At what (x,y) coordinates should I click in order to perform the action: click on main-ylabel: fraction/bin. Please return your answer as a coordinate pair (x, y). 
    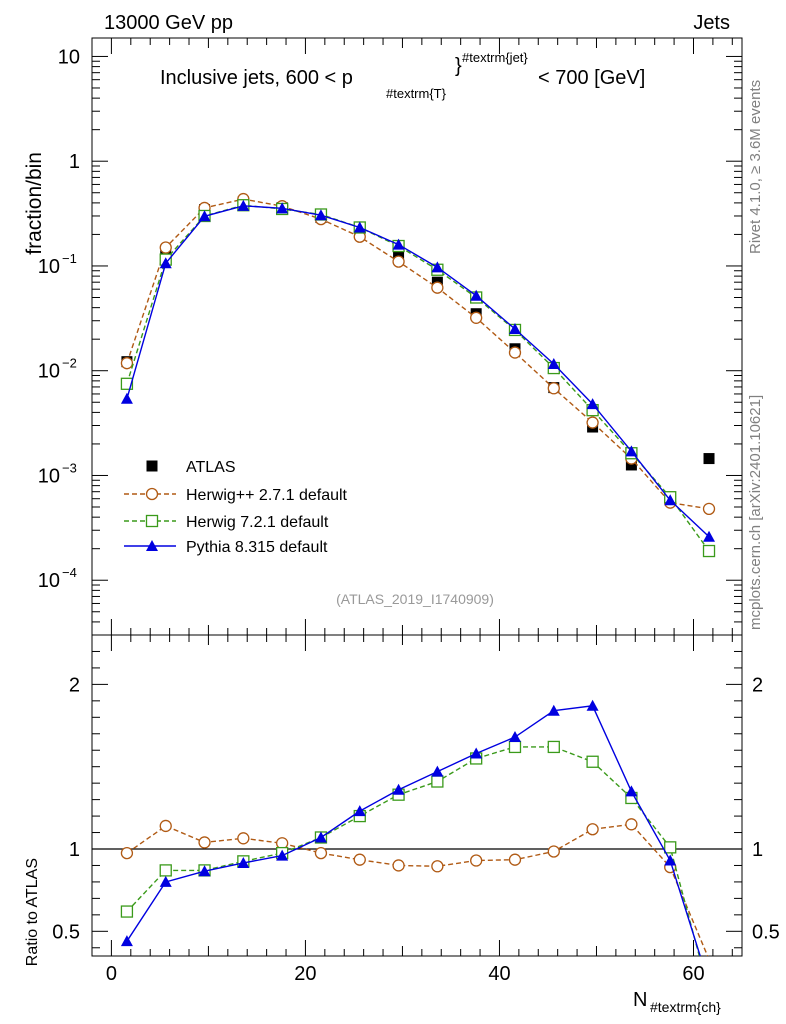
    Looking at the image, I should click on (34, 203).